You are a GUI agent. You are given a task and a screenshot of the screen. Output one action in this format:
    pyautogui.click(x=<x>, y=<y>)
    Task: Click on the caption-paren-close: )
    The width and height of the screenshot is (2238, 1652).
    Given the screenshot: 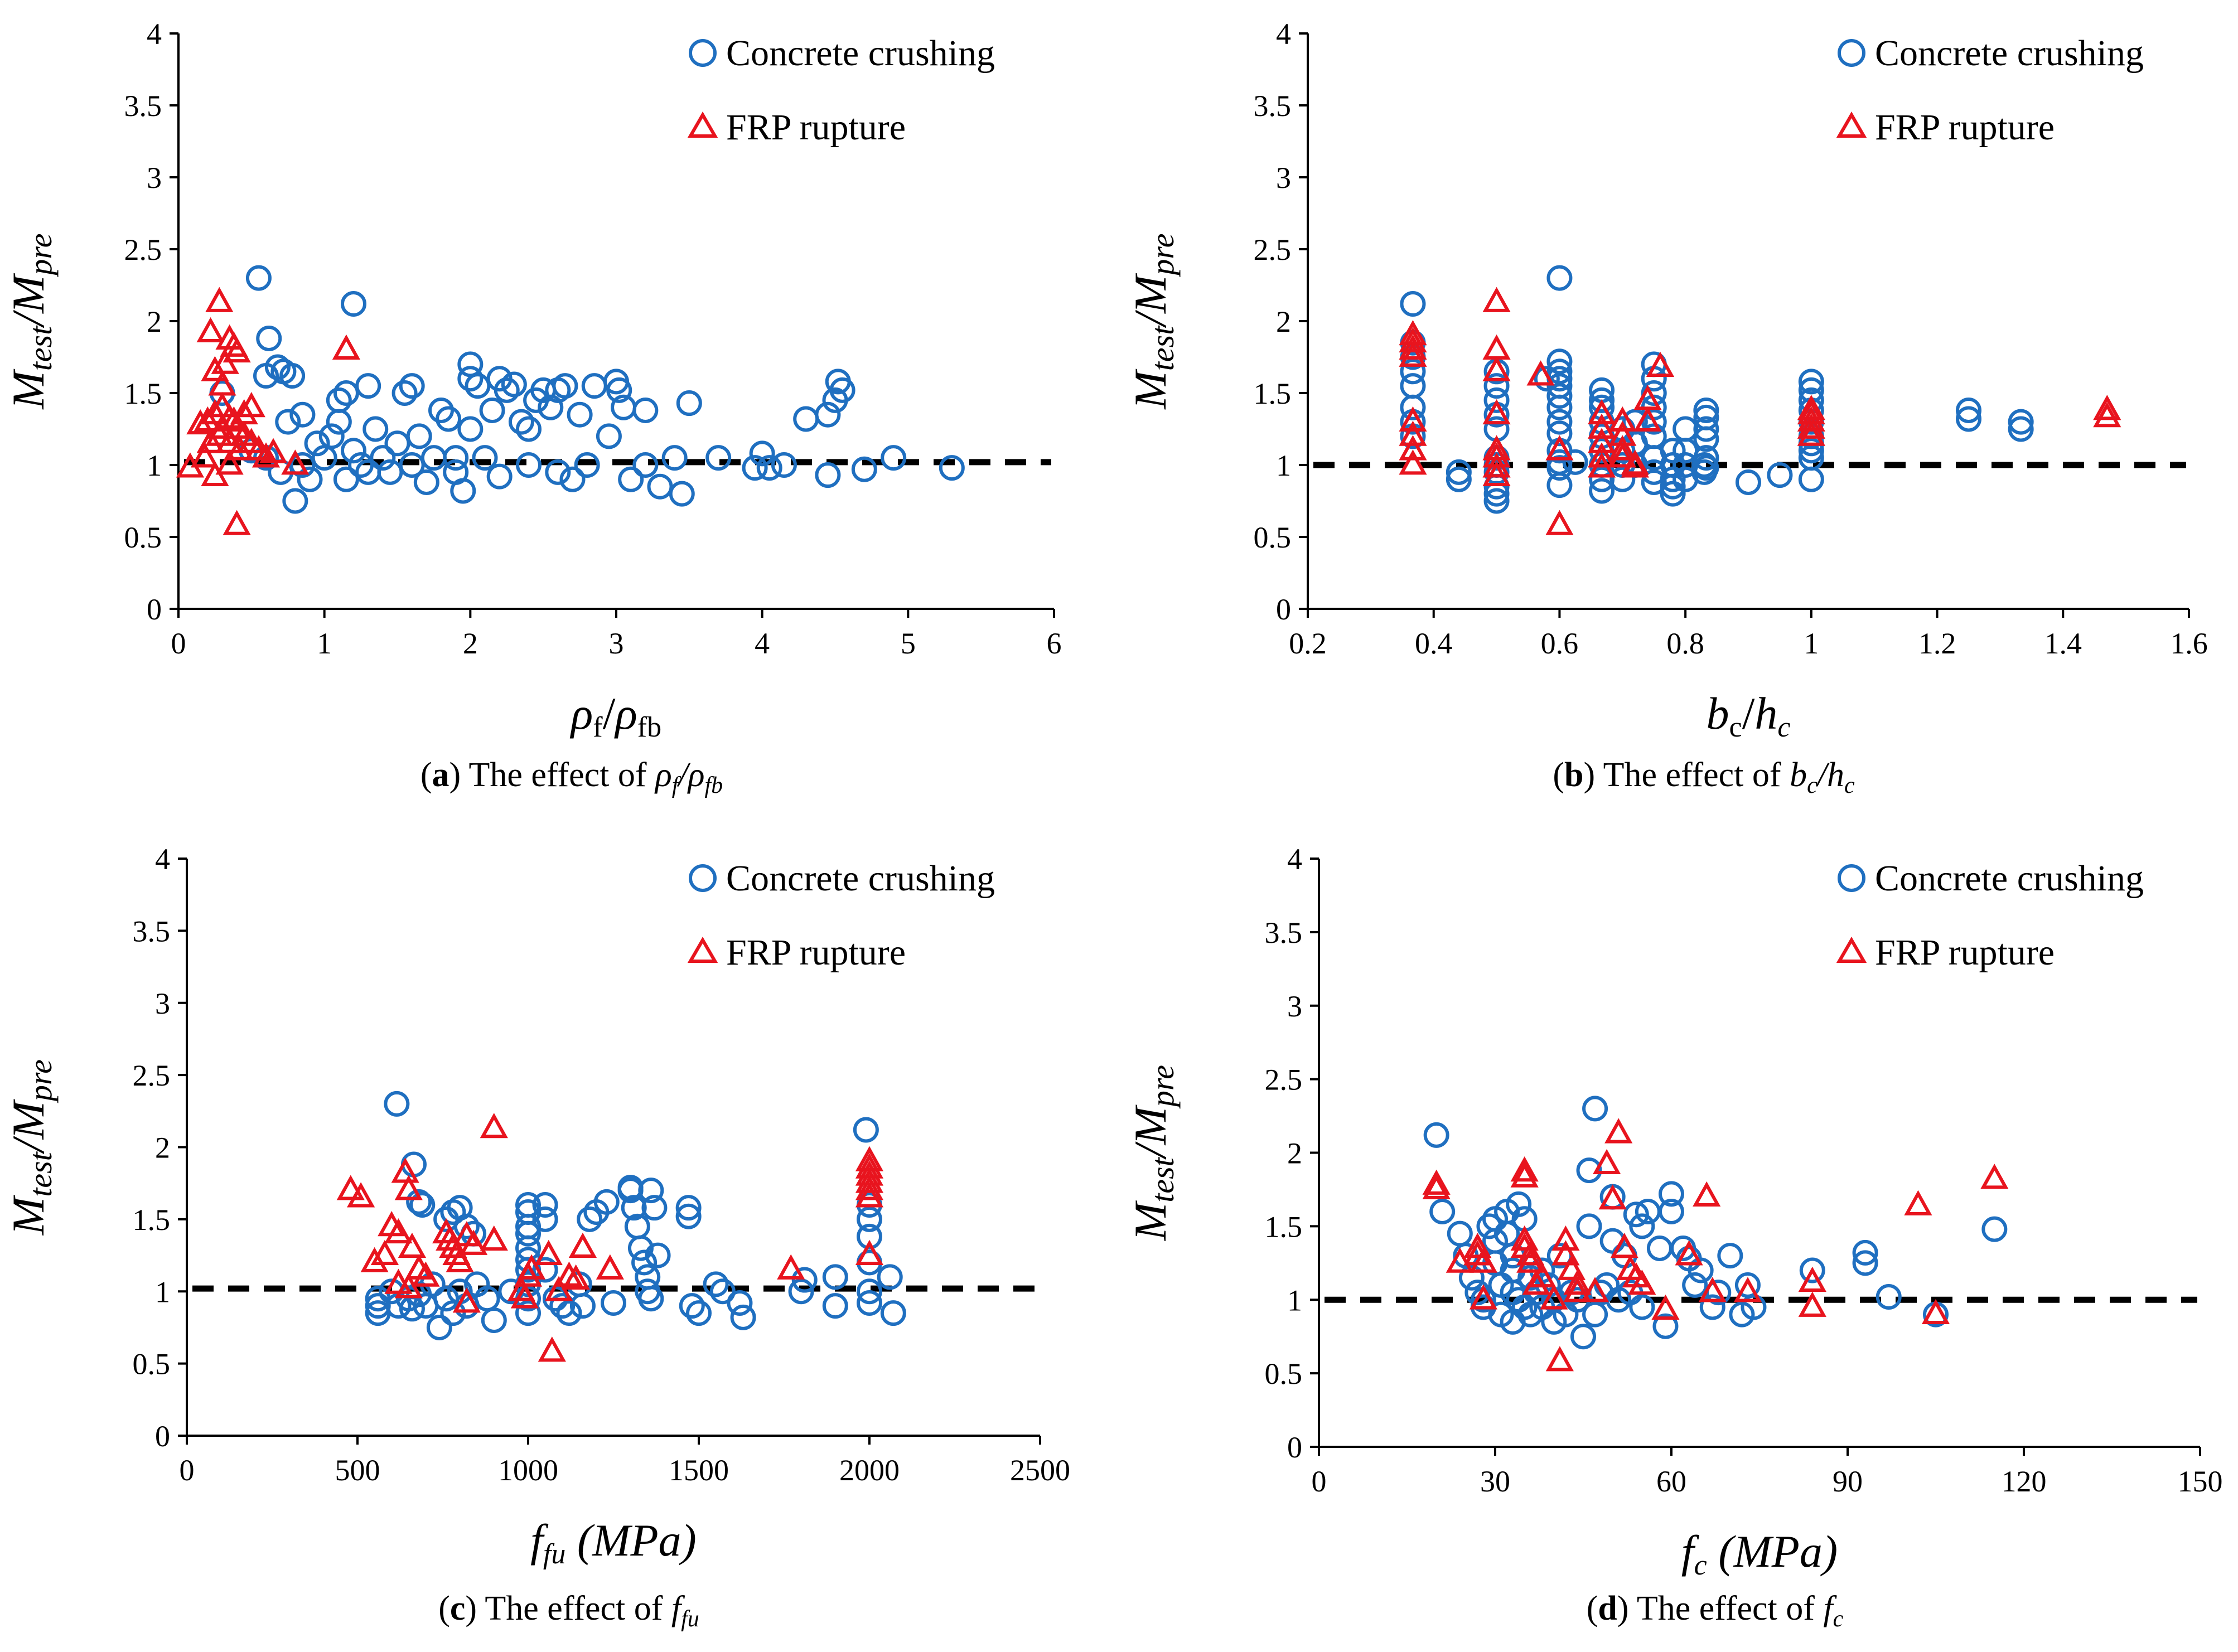 What is the action you would take?
    pyautogui.click(x=1590, y=775)
    